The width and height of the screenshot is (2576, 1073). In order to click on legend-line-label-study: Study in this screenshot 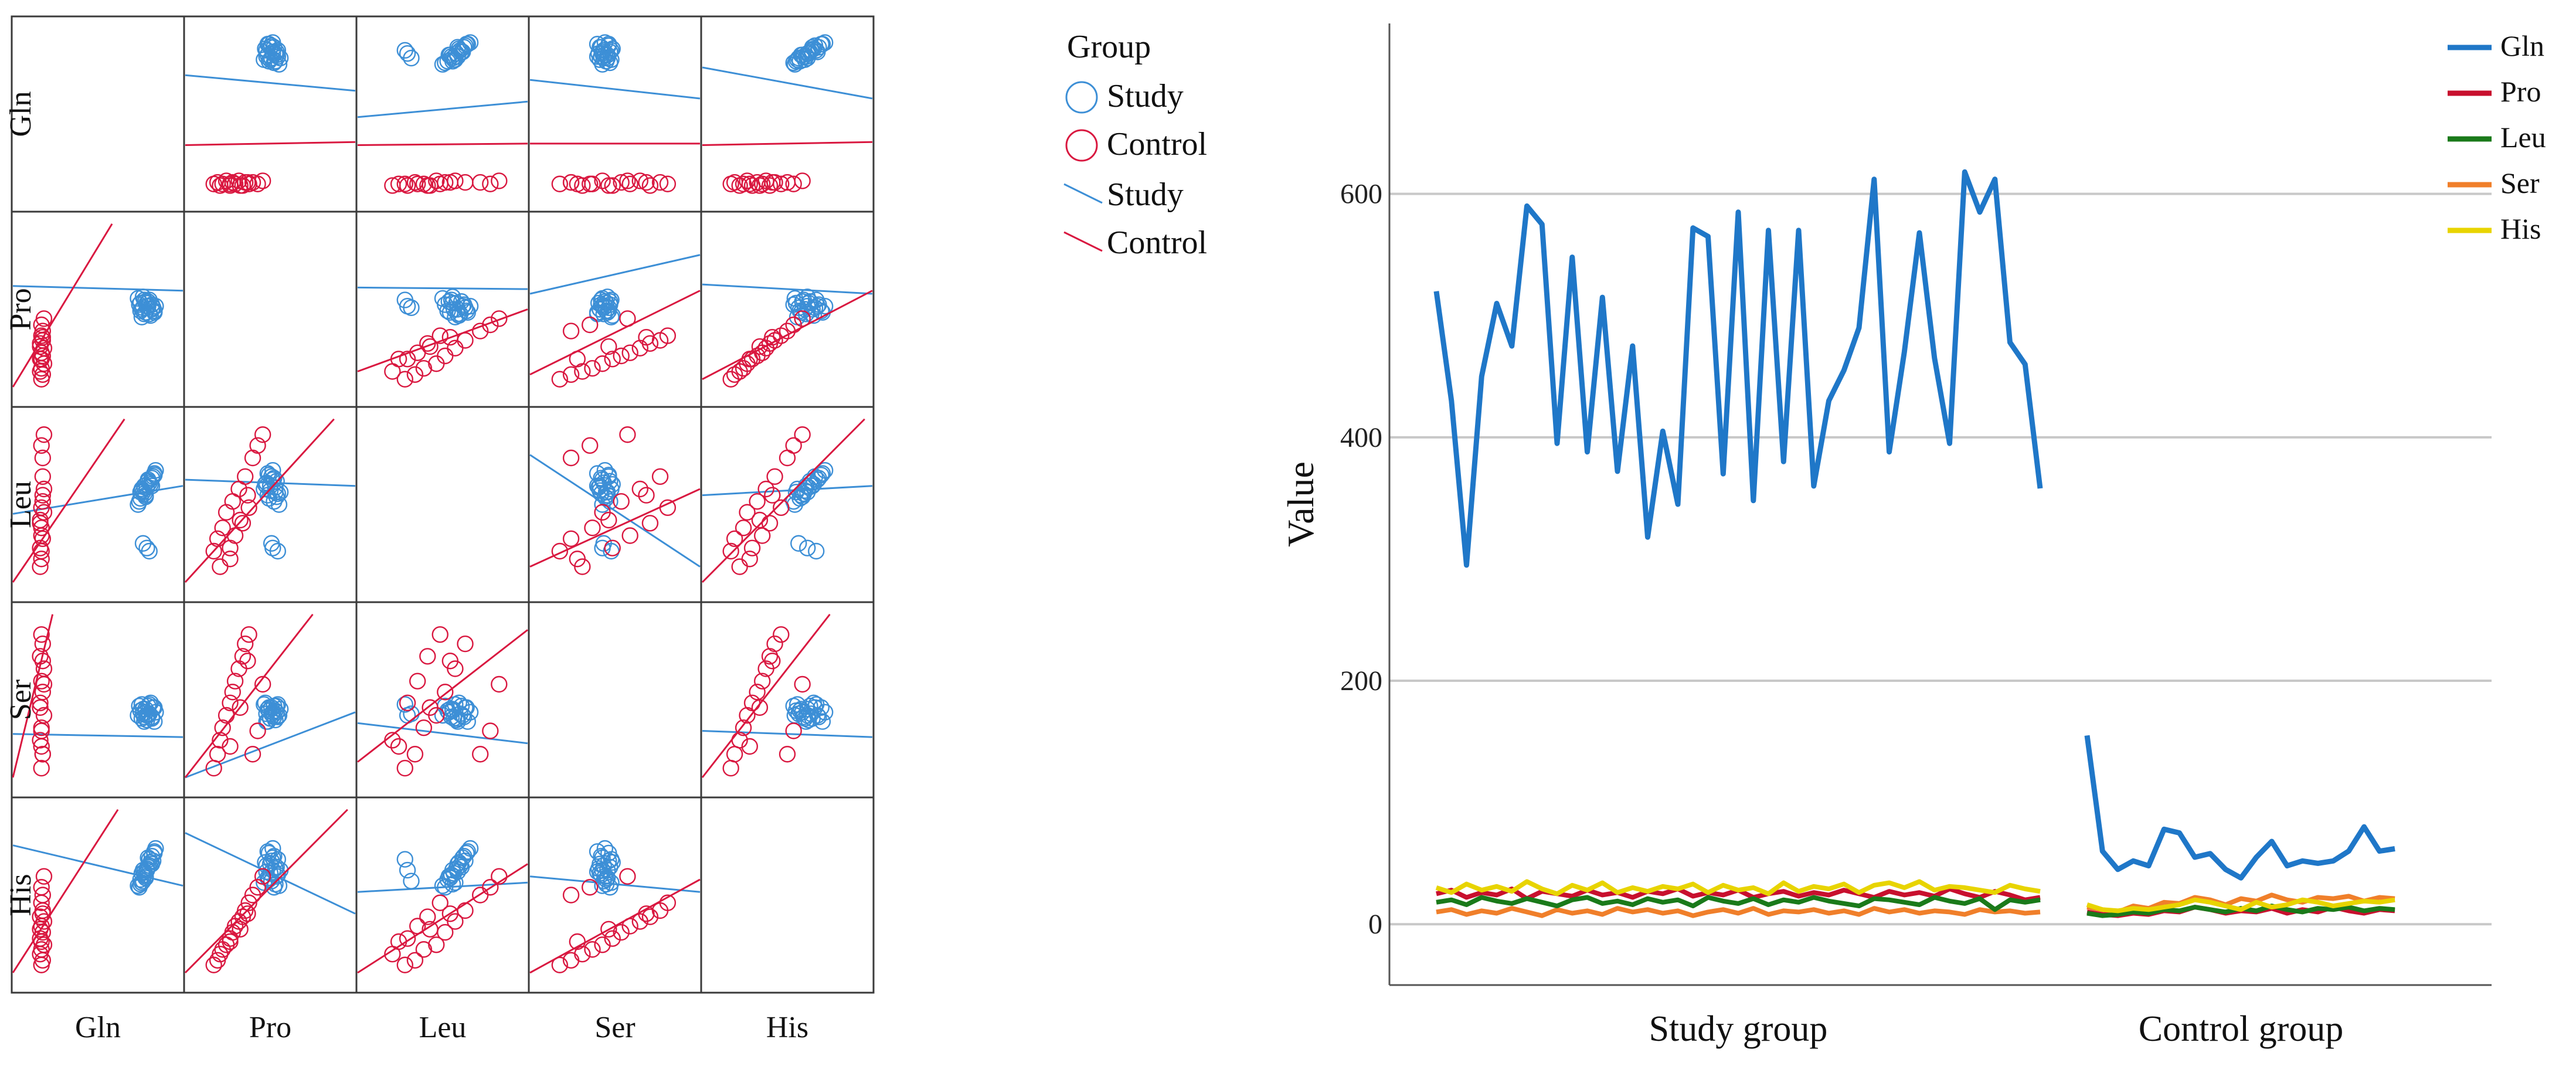, I will do `click(1146, 194)`.